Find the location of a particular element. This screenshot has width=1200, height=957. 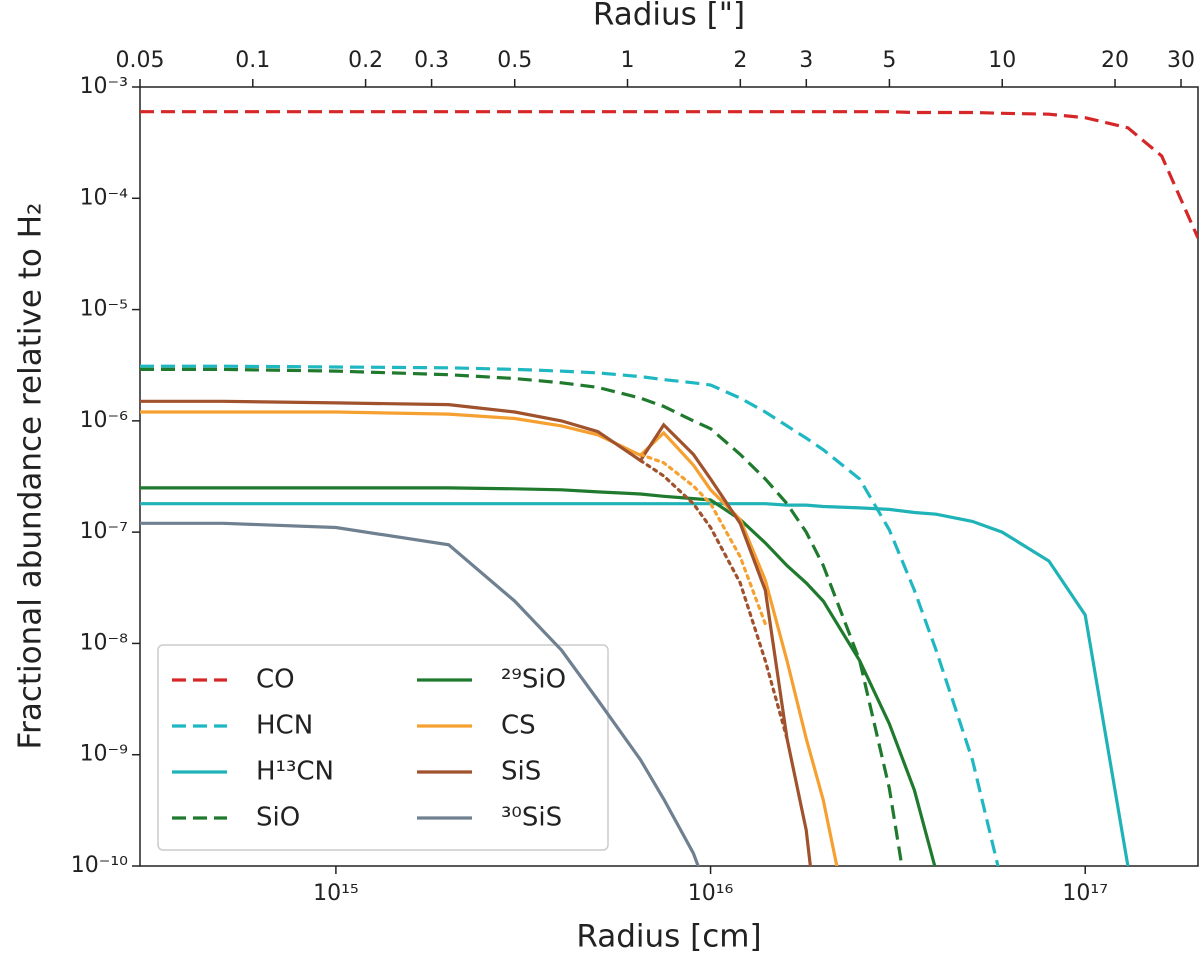

y-tick-label: 10⁻⁷ is located at coordinates (104, 531).